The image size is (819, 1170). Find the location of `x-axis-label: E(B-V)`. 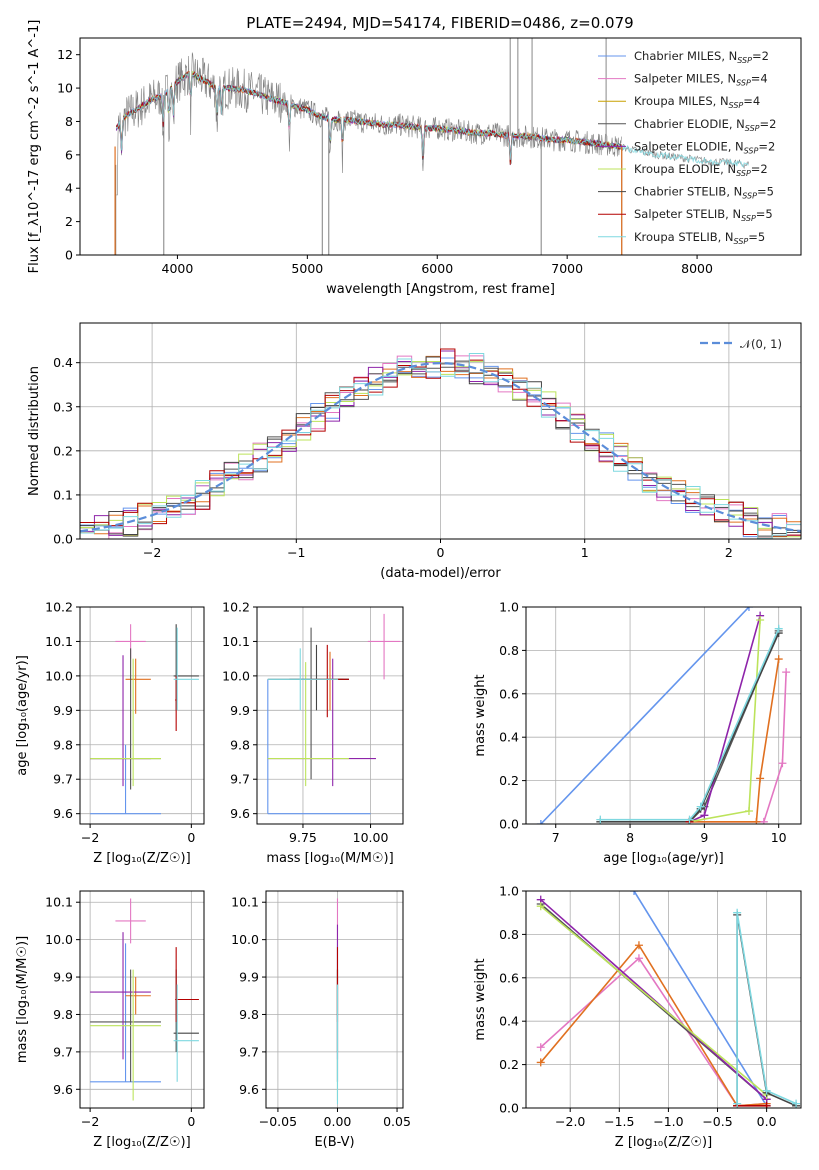

x-axis-label: E(B-V) is located at coordinates (334, 1142).